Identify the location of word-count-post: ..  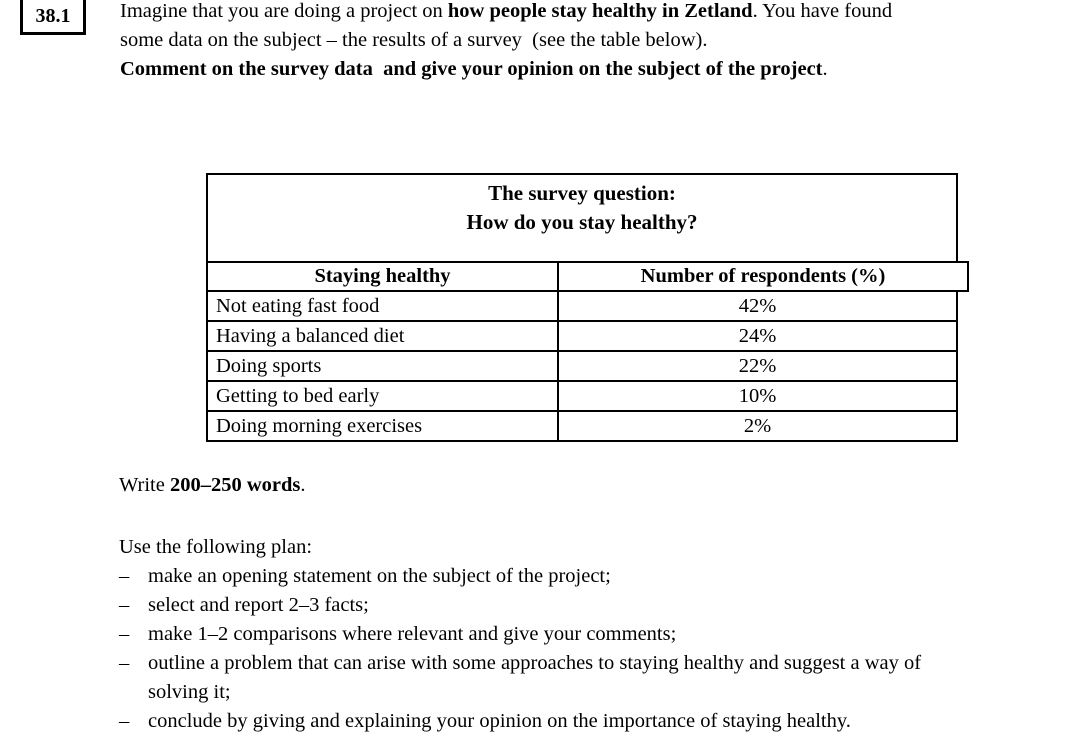
(303, 485).